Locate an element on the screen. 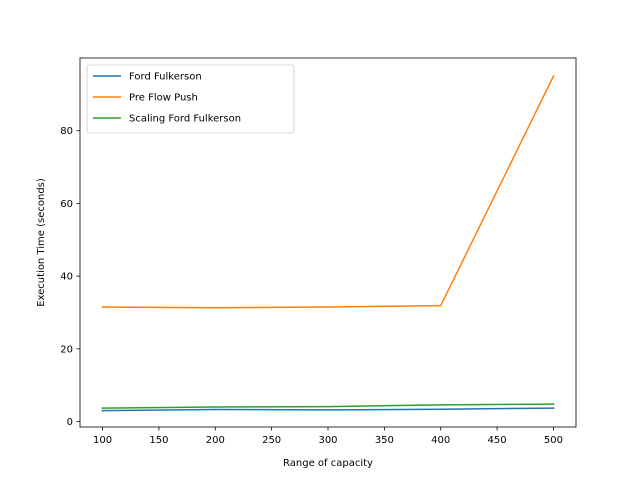  x-tick-label: 400 is located at coordinates (440, 440).